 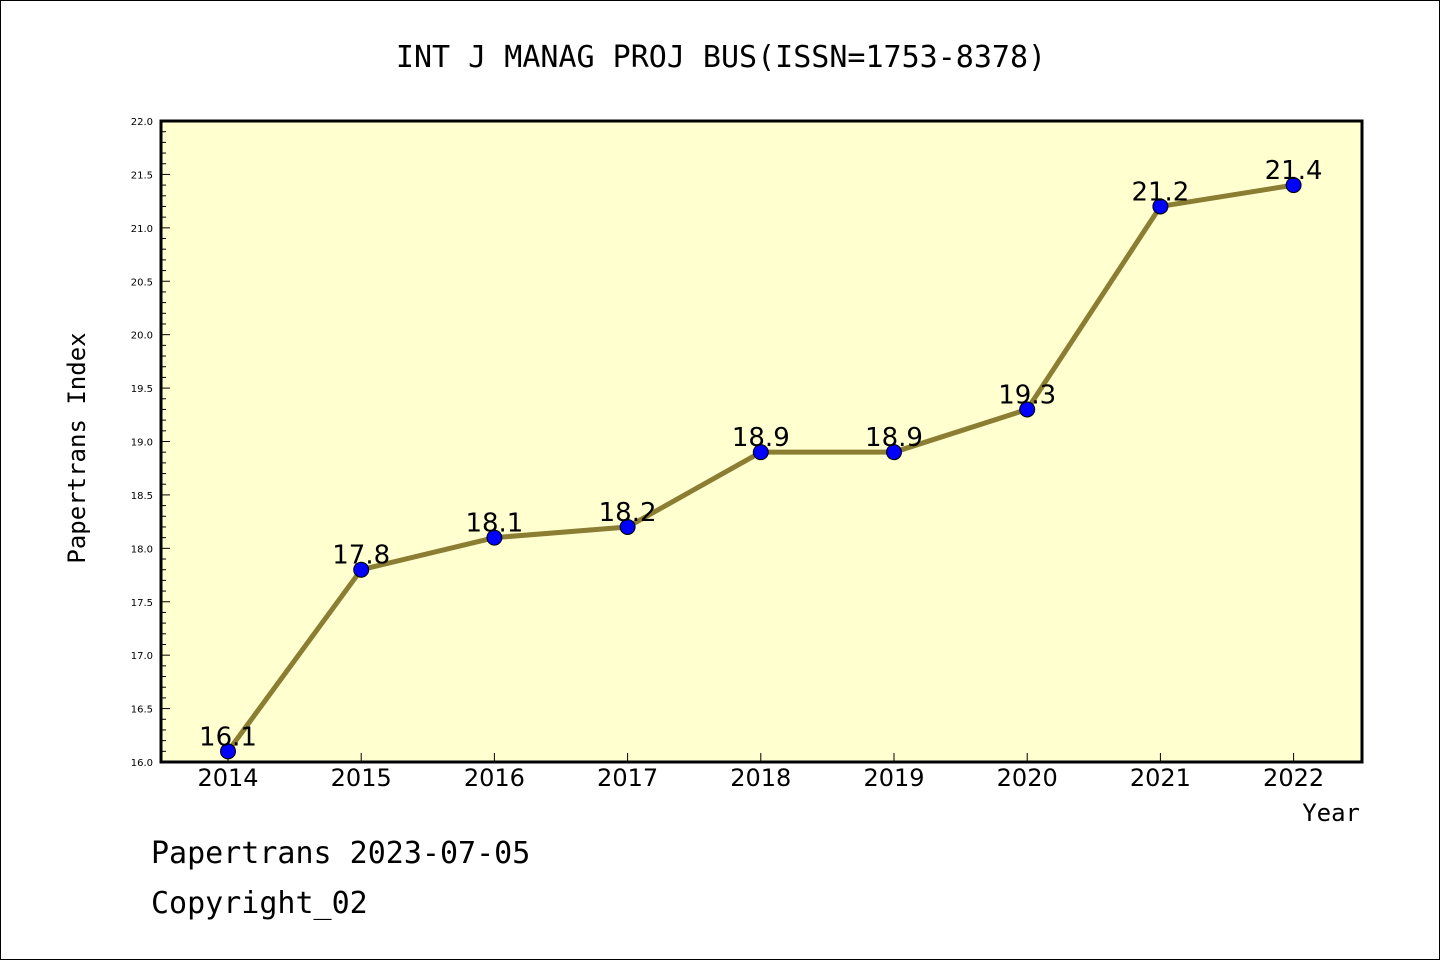 What do you see at coordinates (494, 524) in the screenshot?
I see `data-label: 18.1` at bounding box center [494, 524].